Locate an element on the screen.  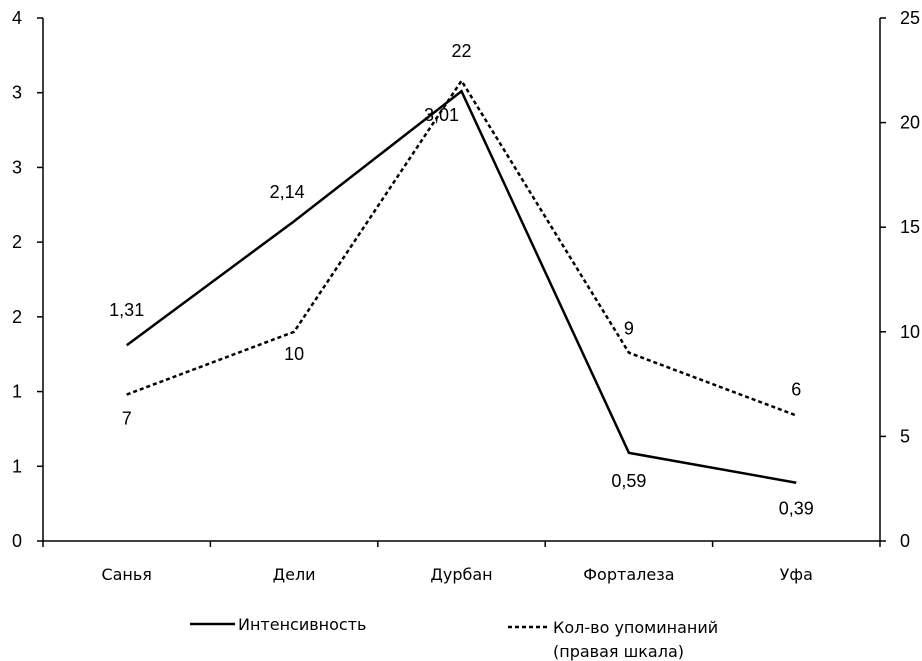
left-axis-tick-label: 4 is located at coordinates (17, 18).